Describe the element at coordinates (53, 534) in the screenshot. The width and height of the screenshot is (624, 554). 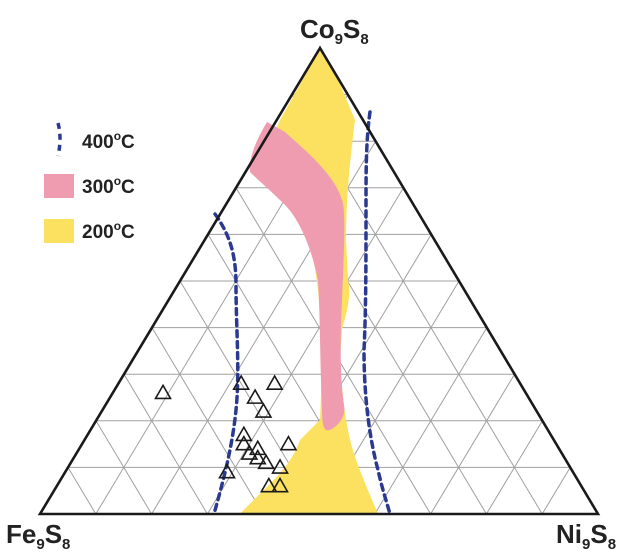
I see `vertex-left-mid: S` at that location.